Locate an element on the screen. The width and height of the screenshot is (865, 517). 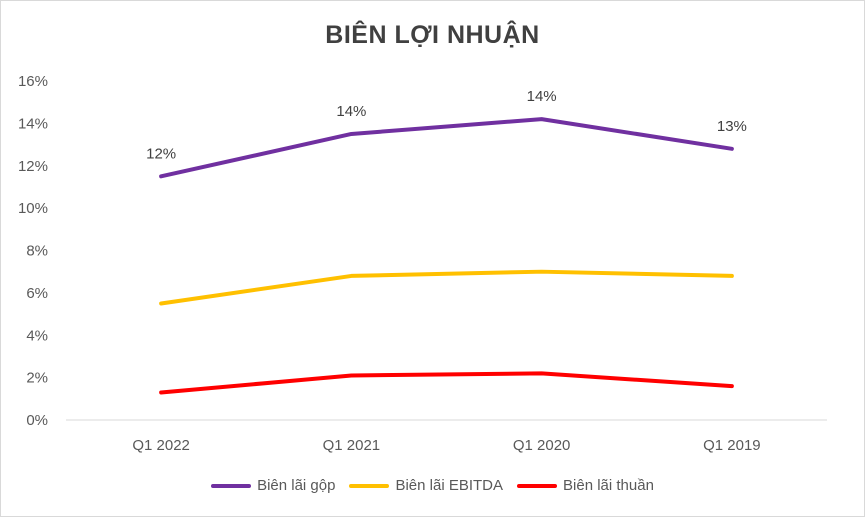
data-label: 12% is located at coordinates (161, 153).